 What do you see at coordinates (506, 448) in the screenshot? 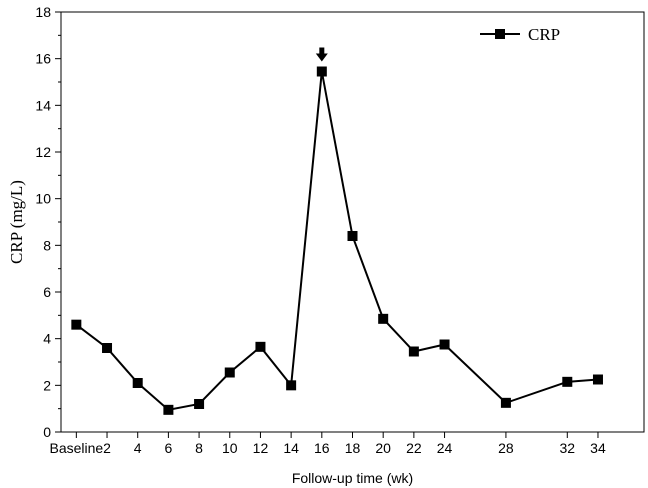
I see `x-tick-label: 28` at bounding box center [506, 448].